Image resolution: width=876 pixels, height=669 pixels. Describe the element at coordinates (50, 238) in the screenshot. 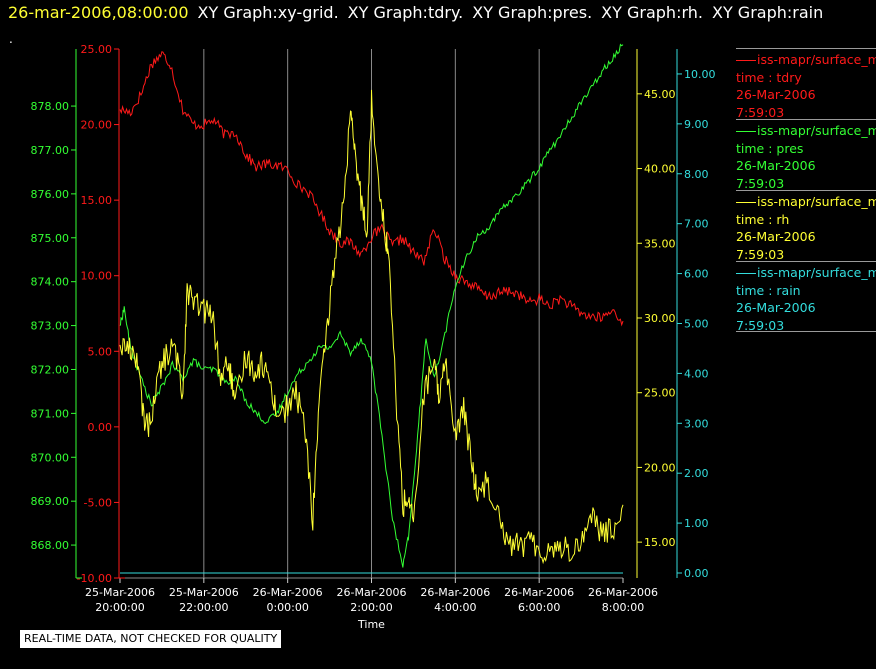

I see `pres-tick-label: 875.00` at that location.